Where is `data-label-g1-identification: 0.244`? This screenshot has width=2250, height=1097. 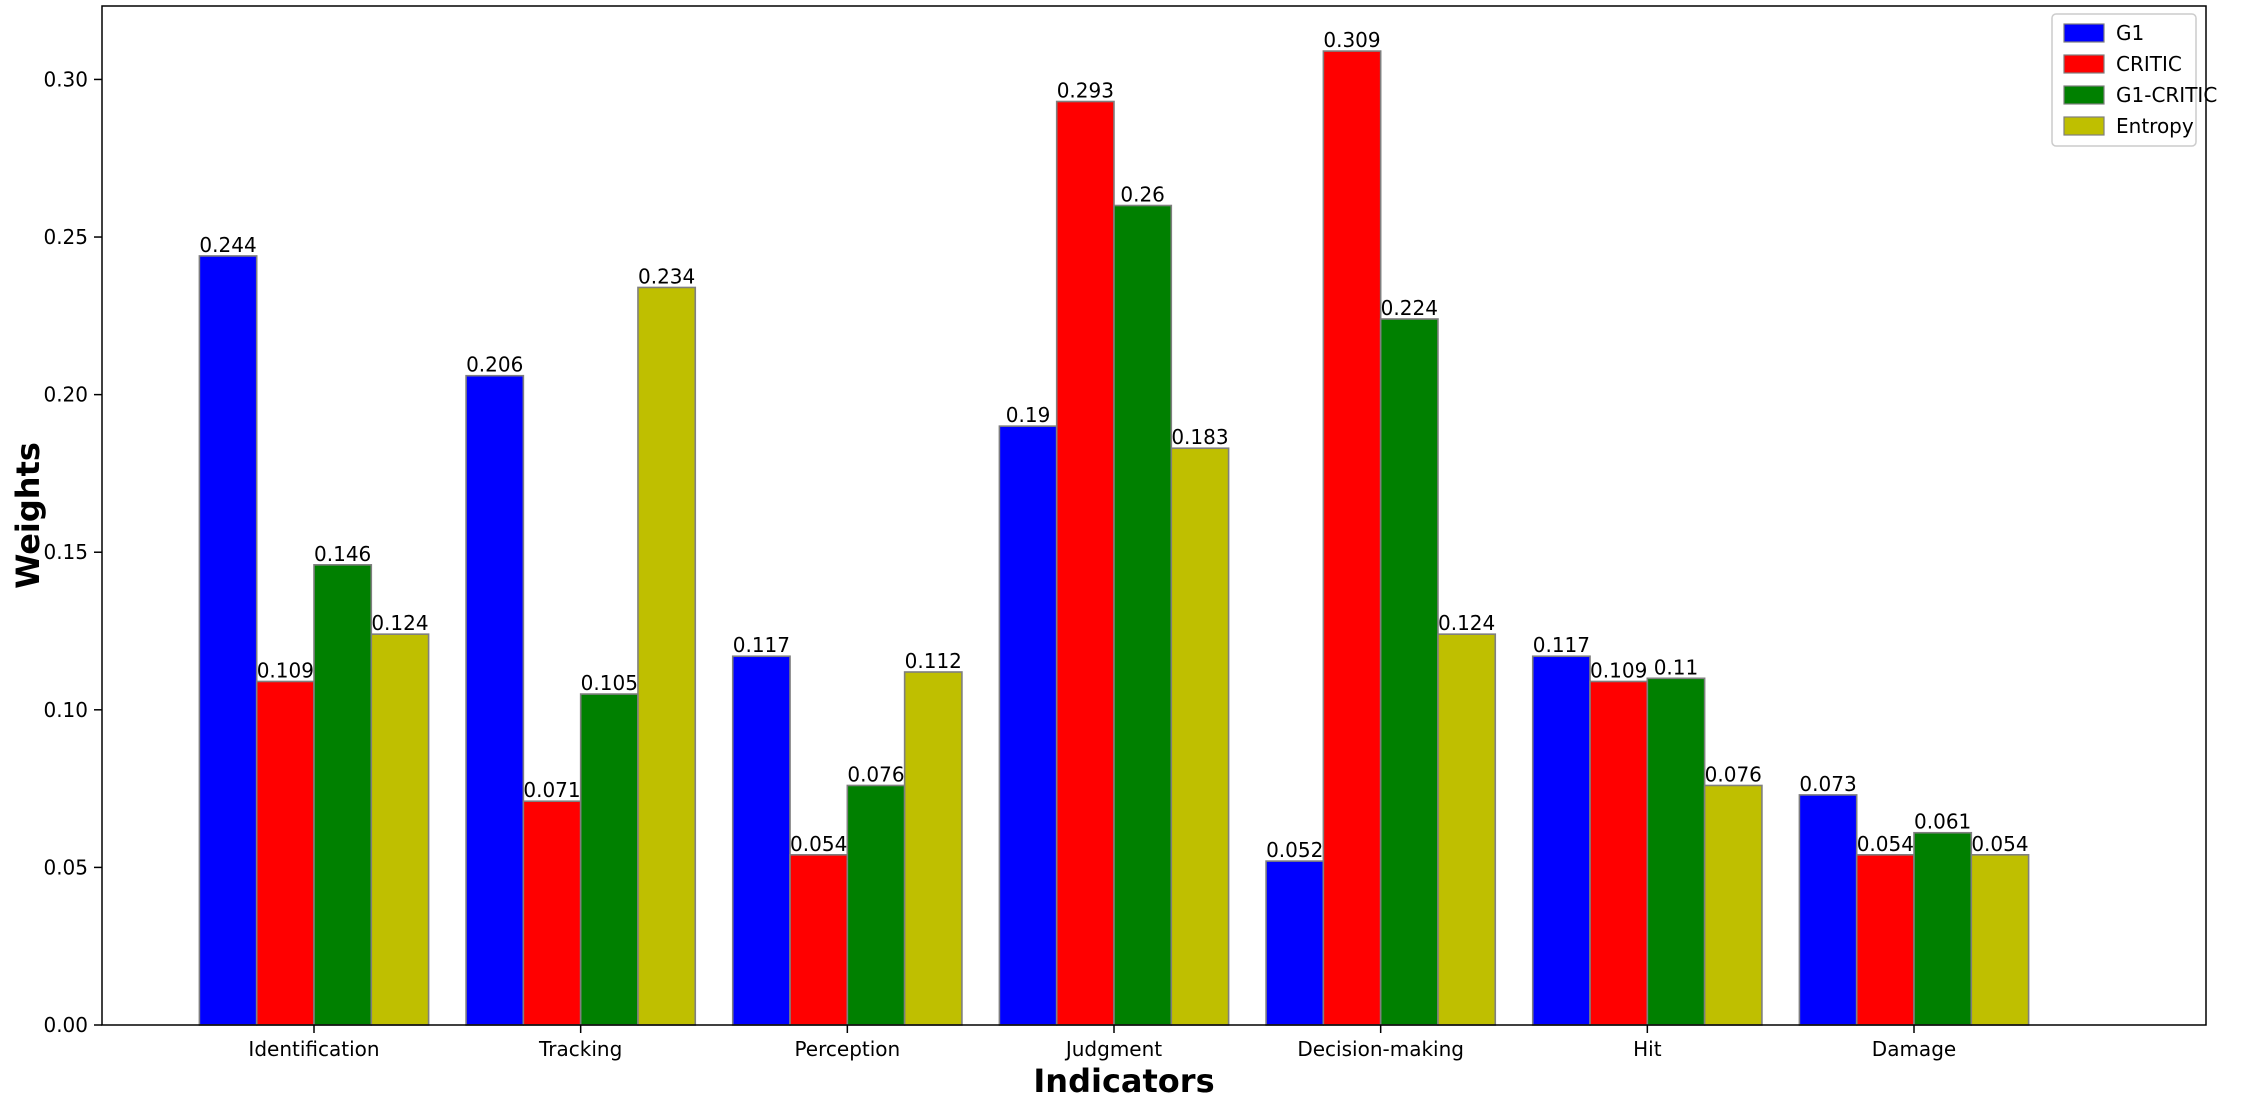 data-label-g1-identification: 0.244 is located at coordinates (227, 245).